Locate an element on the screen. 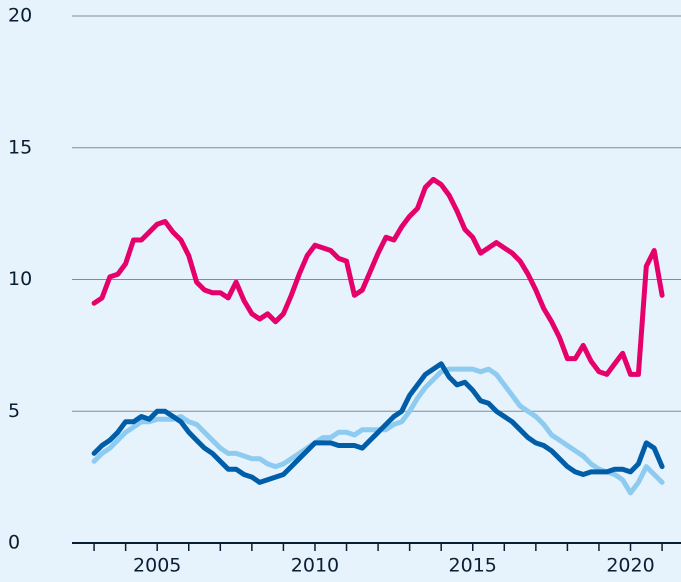 This screenshot has width=681, height=582. y-tick-label: 15 is located at coordinates (20, 147).